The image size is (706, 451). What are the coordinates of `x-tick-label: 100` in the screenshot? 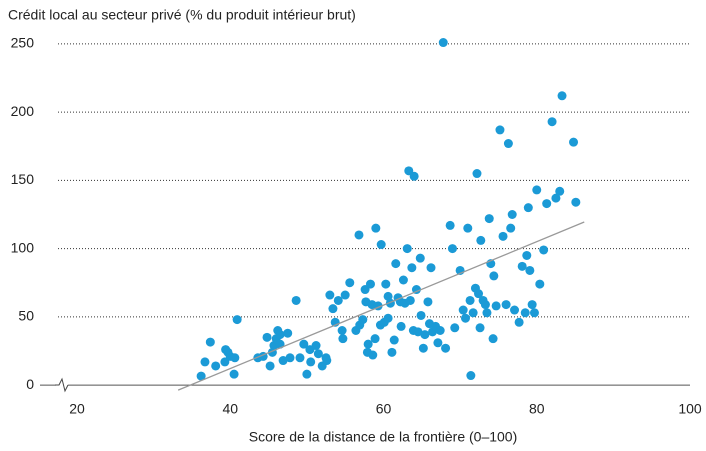 It's located at (690, 409).